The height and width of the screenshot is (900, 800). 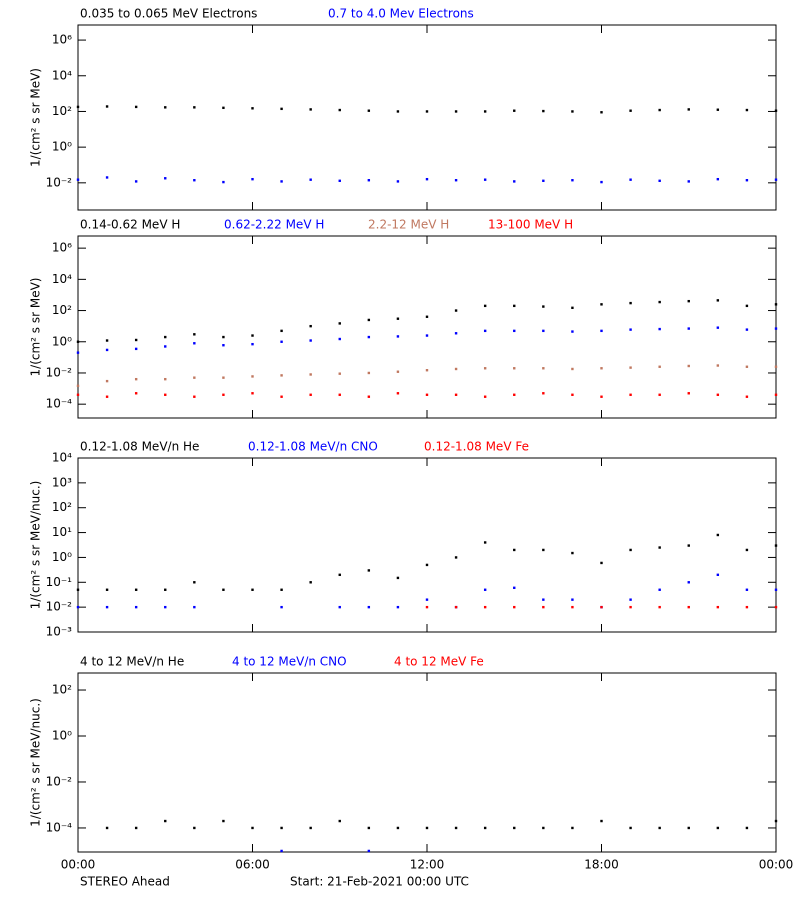 What do you see at coordinates (379, 882) in the screenshot?
I see `footer-start: Start: 21-Feb-2021 00:00 UTC` at bounding box center [379, 882].